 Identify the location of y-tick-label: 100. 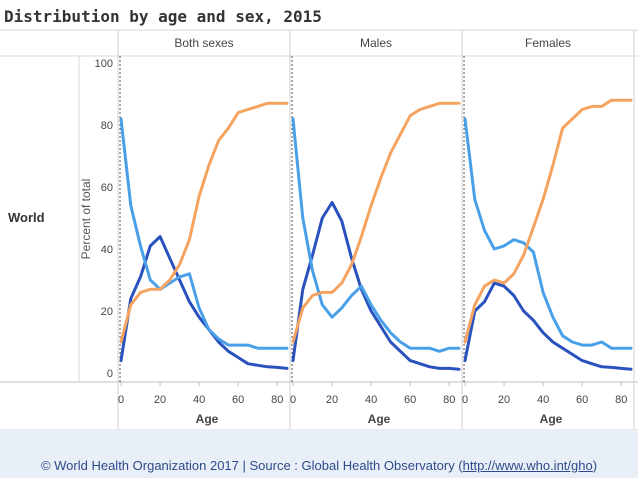
(104, 64).